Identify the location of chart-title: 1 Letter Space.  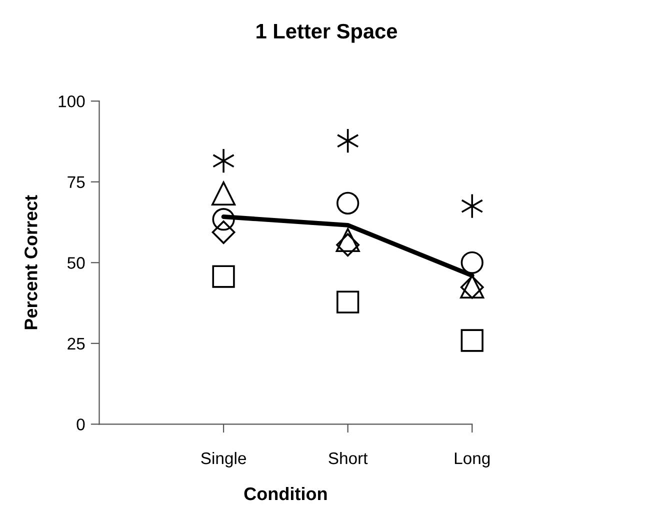
(327, 33).